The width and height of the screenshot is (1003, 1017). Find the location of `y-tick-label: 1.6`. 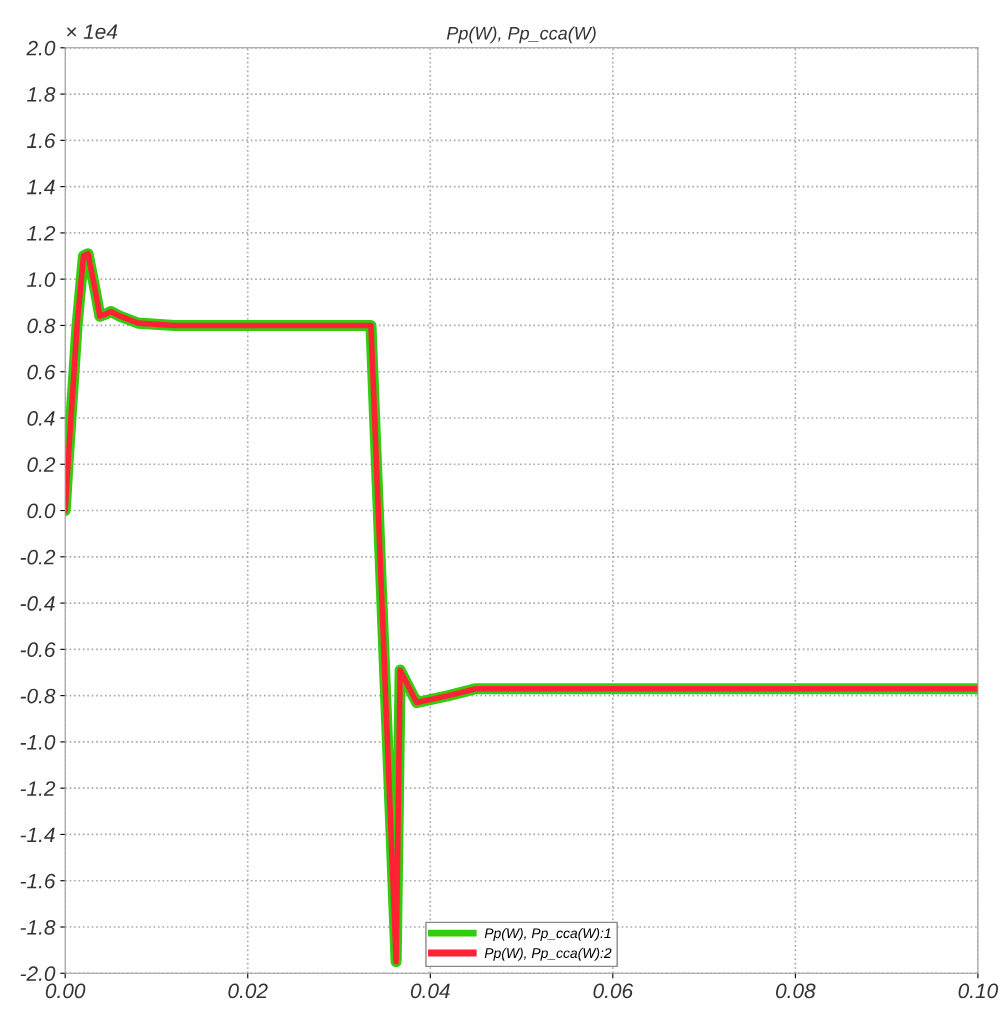

y-tick-label: 1.6 is located at coordinates (41, 141).